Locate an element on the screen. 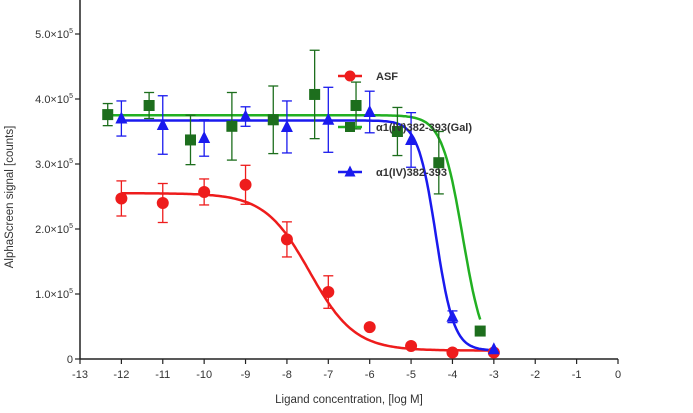  legend: ASF α1(IV)382-393(Gal) α1(IV)382-393 is located at coordinates (405, 124).